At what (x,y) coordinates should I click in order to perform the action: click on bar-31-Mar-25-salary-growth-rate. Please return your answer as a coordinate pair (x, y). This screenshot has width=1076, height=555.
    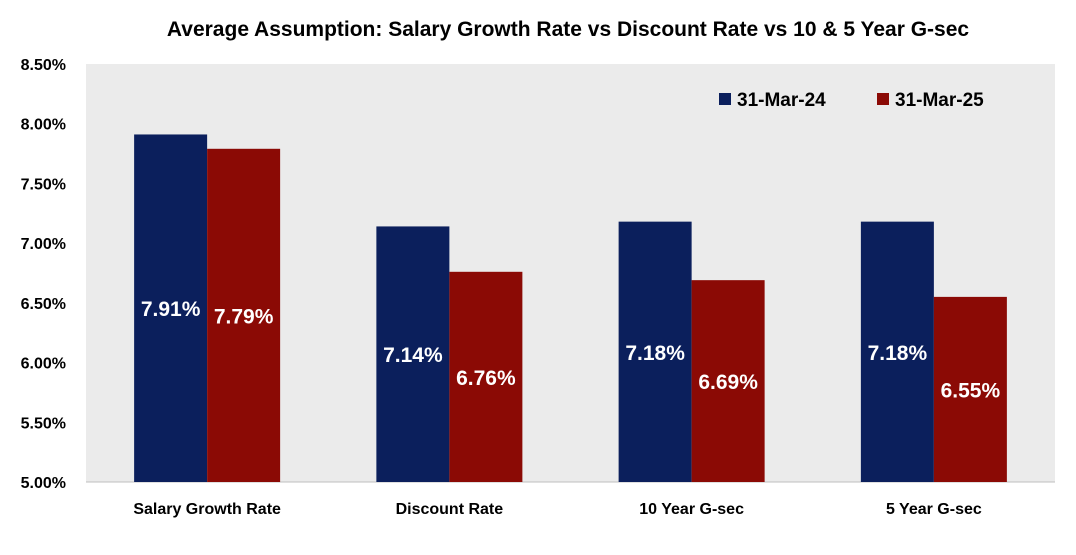
    Looking at the image, I should click on (244, 315).